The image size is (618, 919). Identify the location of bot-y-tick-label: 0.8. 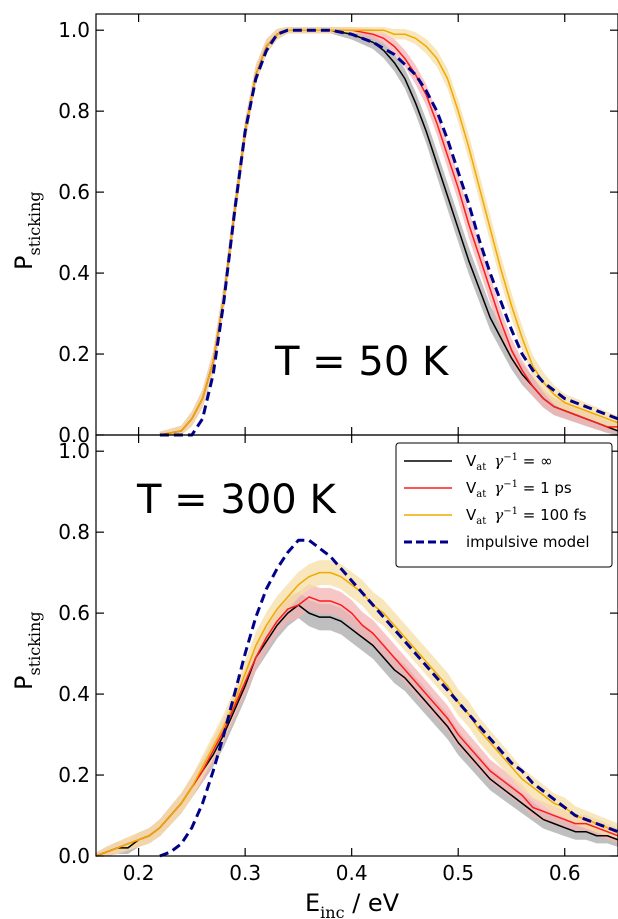
(74, 532).